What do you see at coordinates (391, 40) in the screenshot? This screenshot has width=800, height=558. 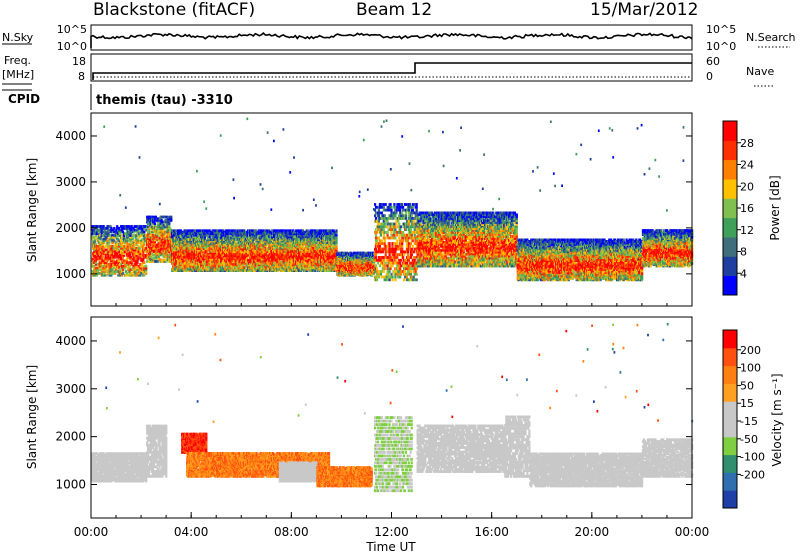 I see `nsky-trace` at bounding box center [391, 40].